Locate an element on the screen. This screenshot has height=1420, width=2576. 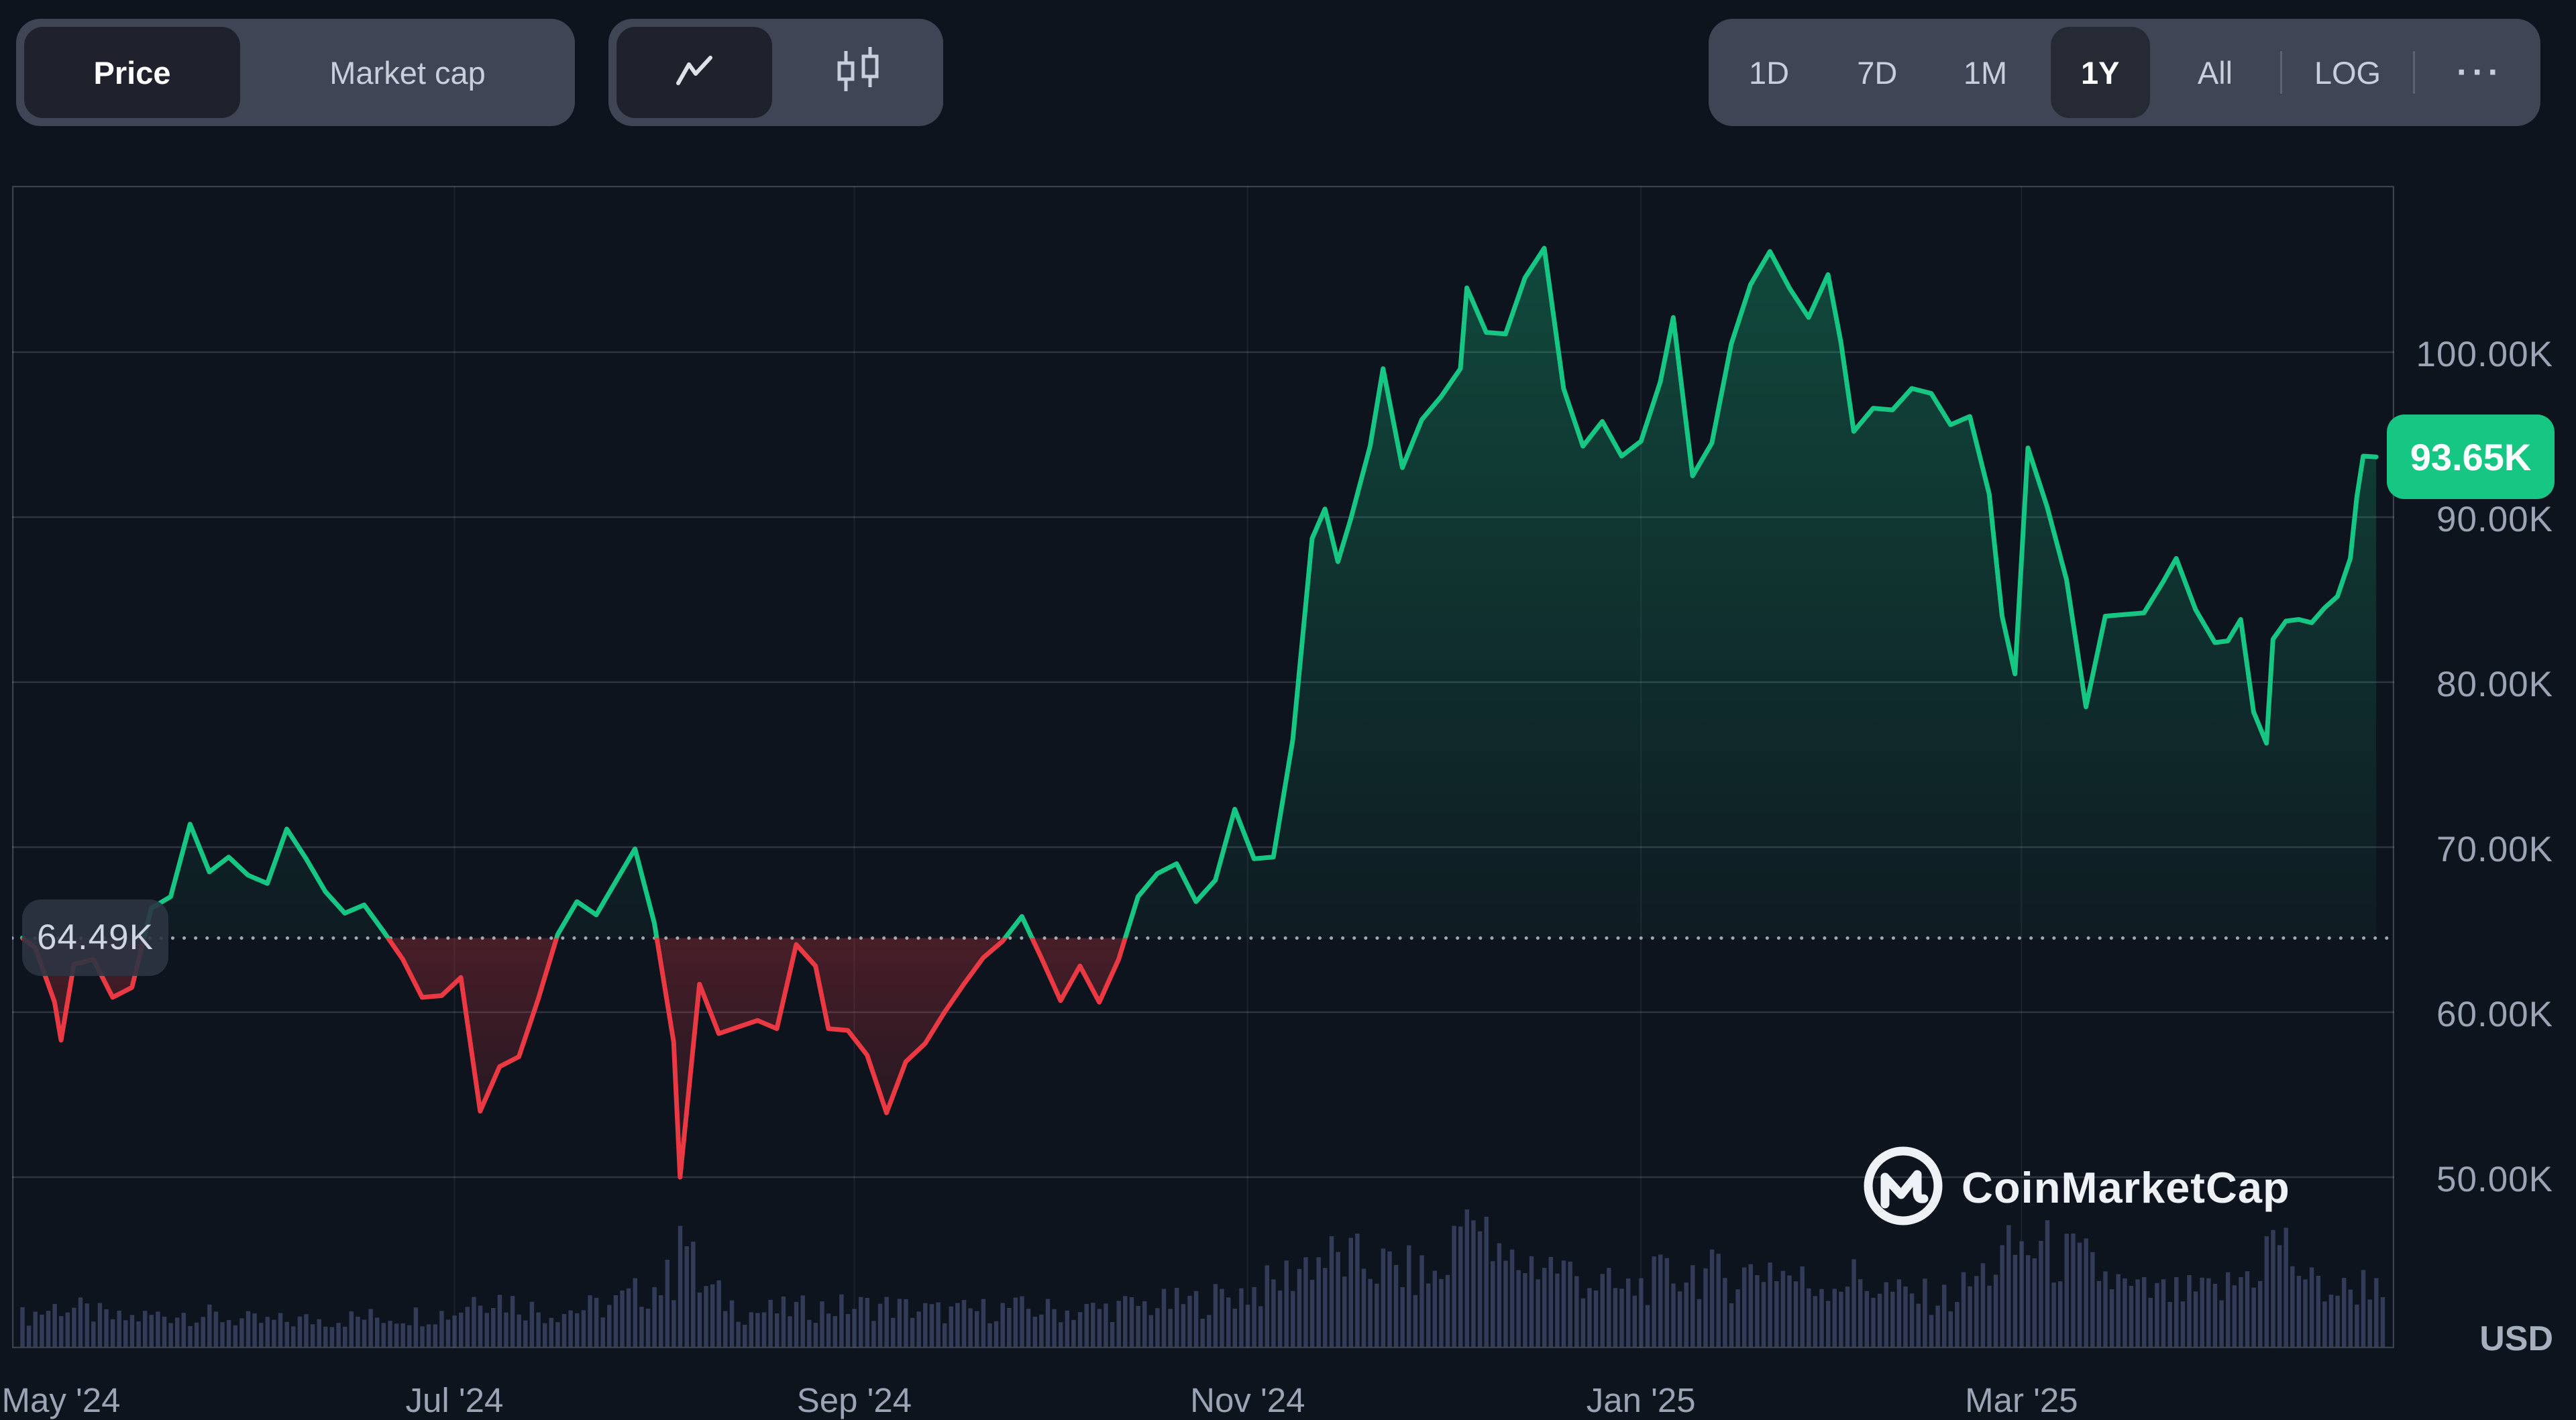
chart-type-toggle is located at coordinates (775, 72).